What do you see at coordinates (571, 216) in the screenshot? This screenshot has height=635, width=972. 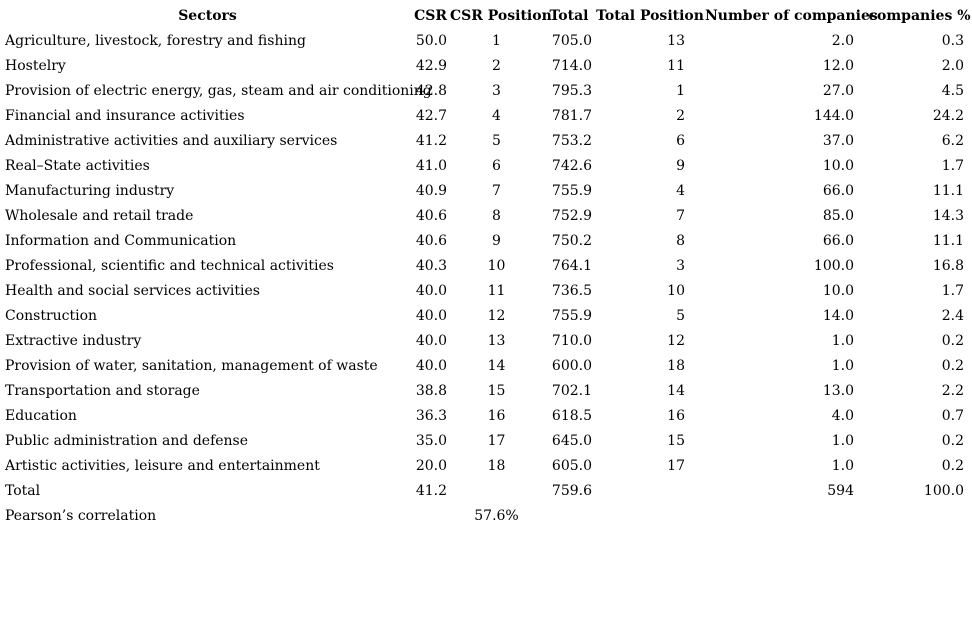 I see `table-cell: 752.9` at bounding box center [571, 216].